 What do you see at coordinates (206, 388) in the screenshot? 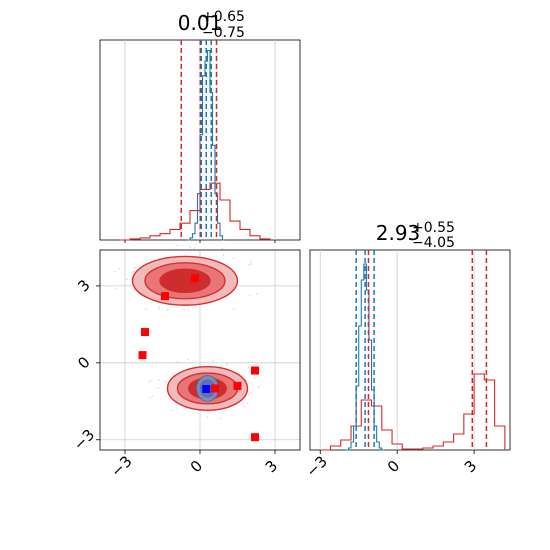
I see `blue-square-marker` at bounding box center [206, 388].